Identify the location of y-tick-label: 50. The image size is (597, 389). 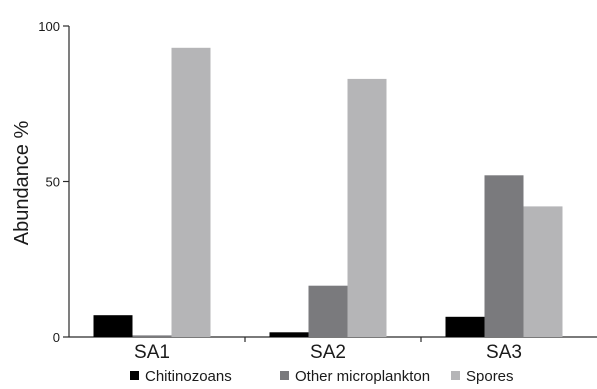
(53, 182).